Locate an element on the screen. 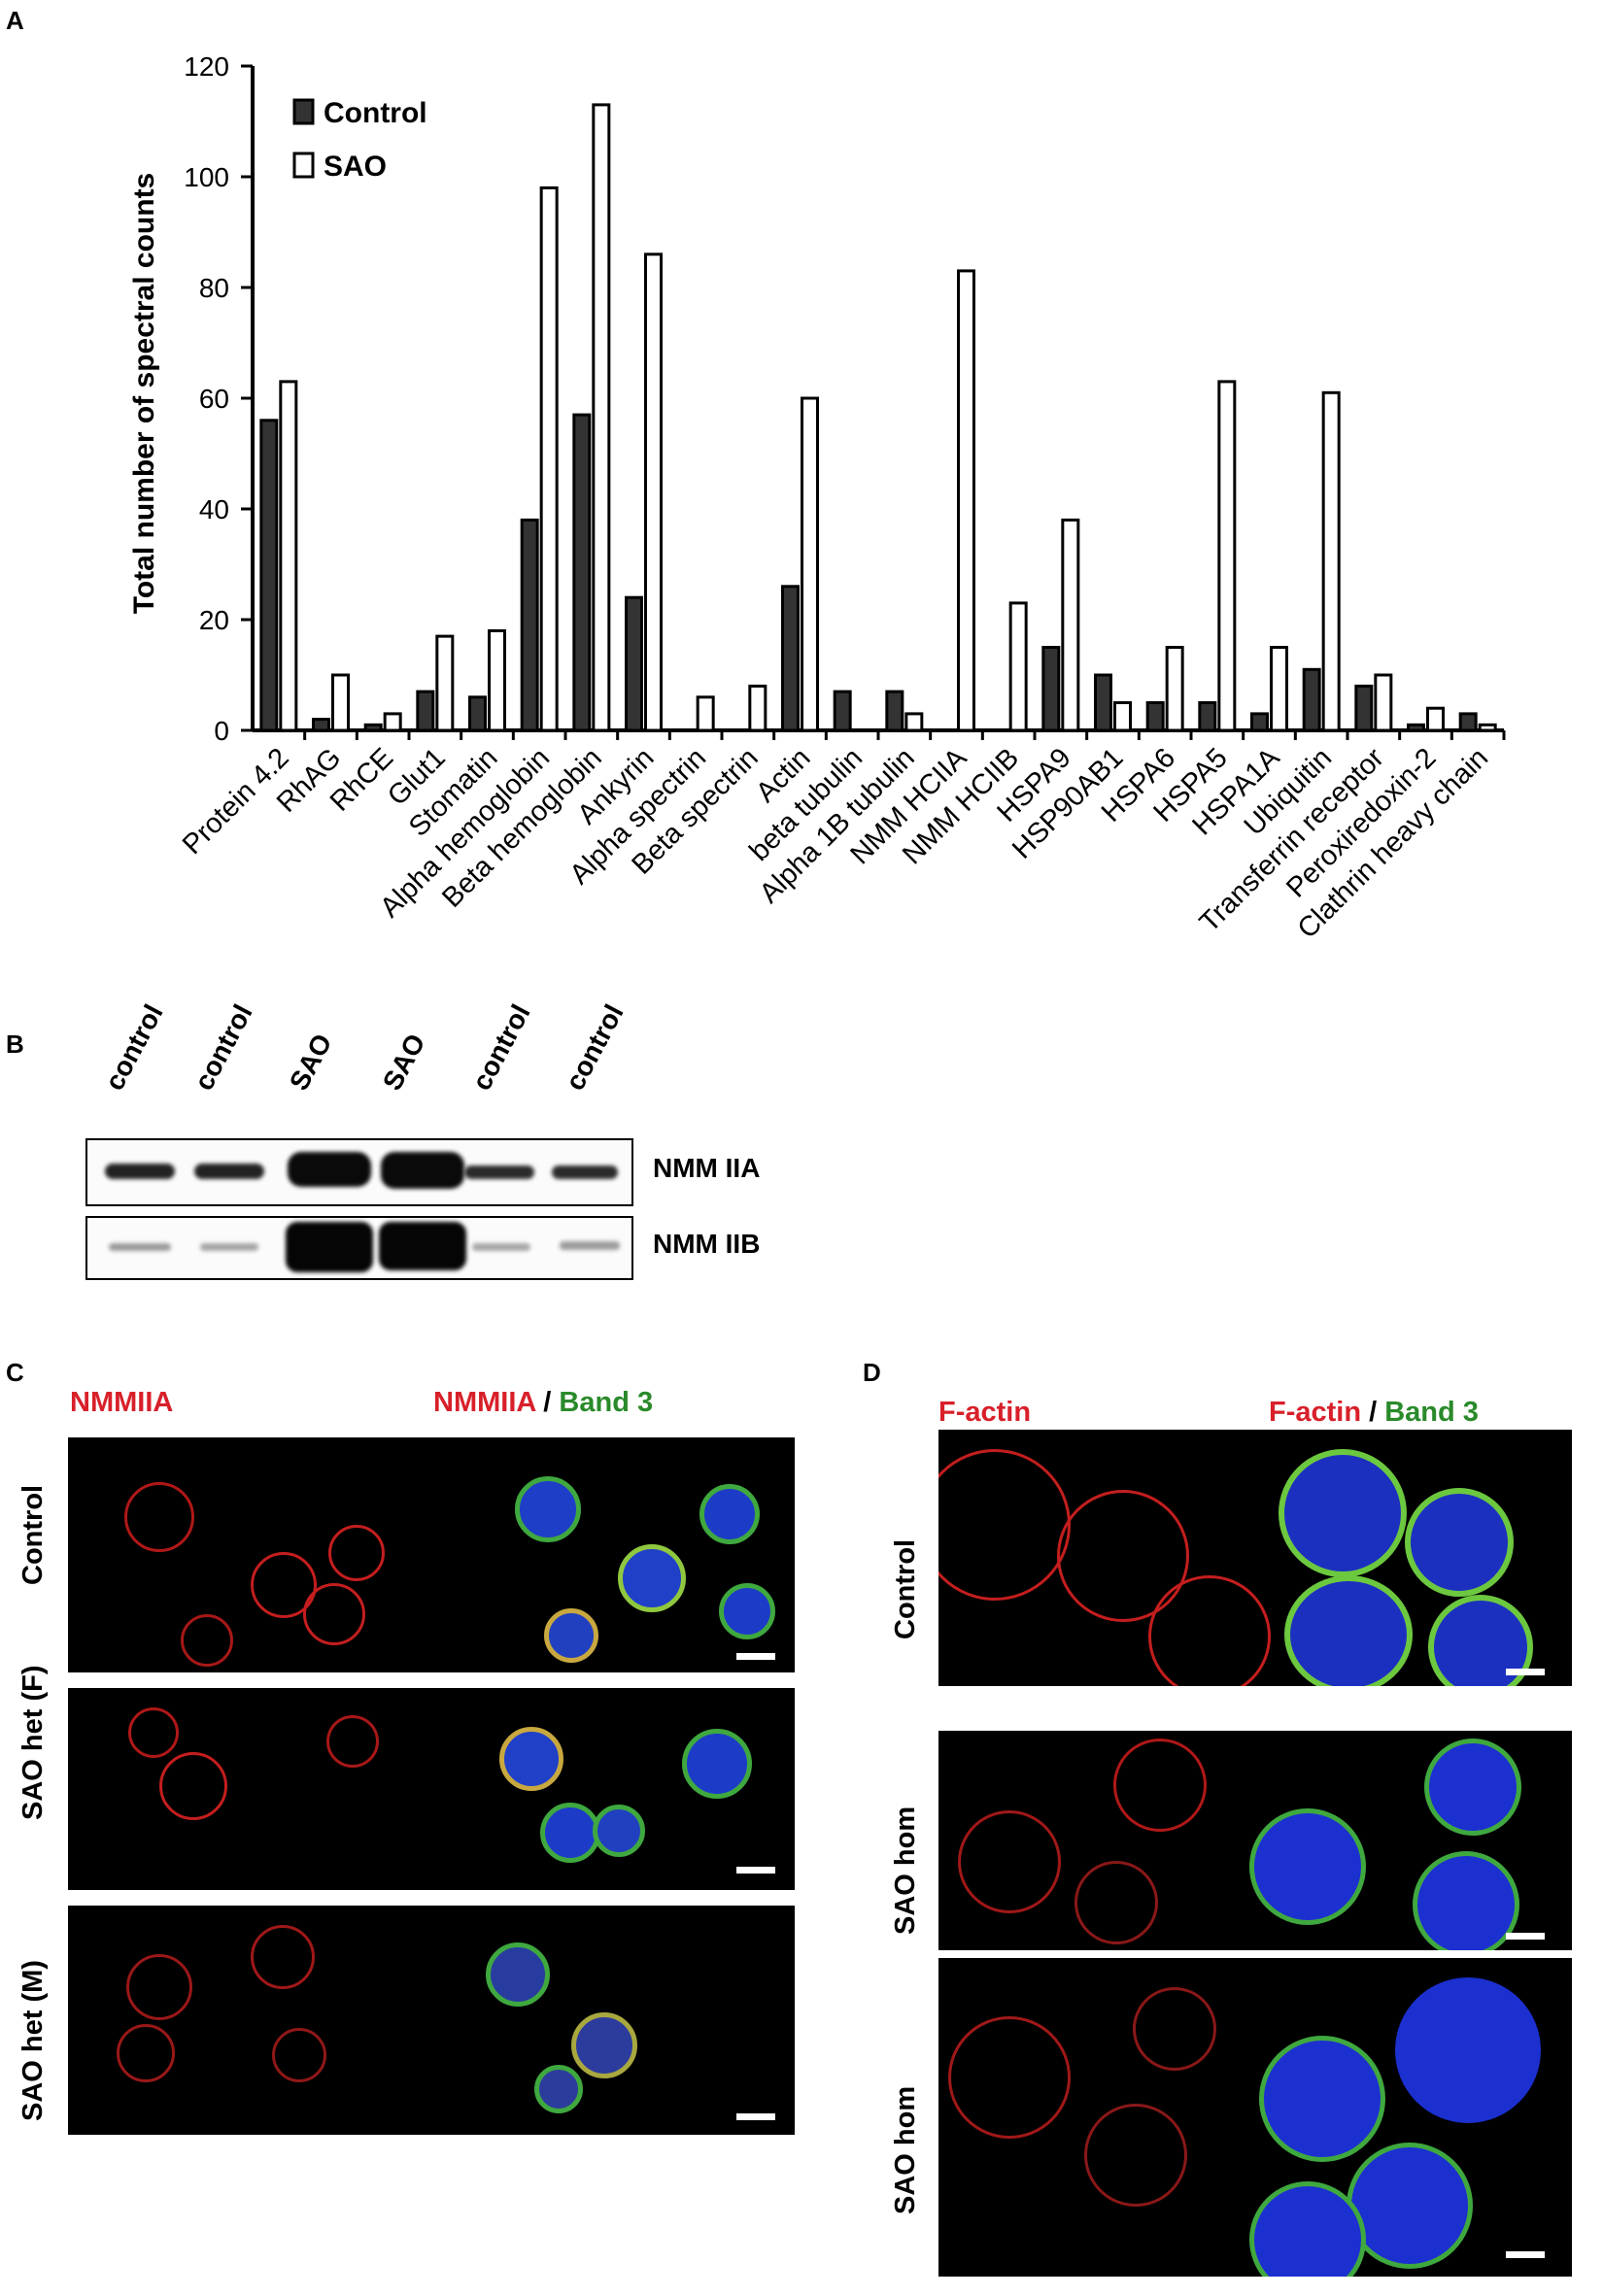 This screenshot has width=1603, height=2296. panel-d-merge-header: F-actin / Band 3 is located at coordinates (1374, 1413).